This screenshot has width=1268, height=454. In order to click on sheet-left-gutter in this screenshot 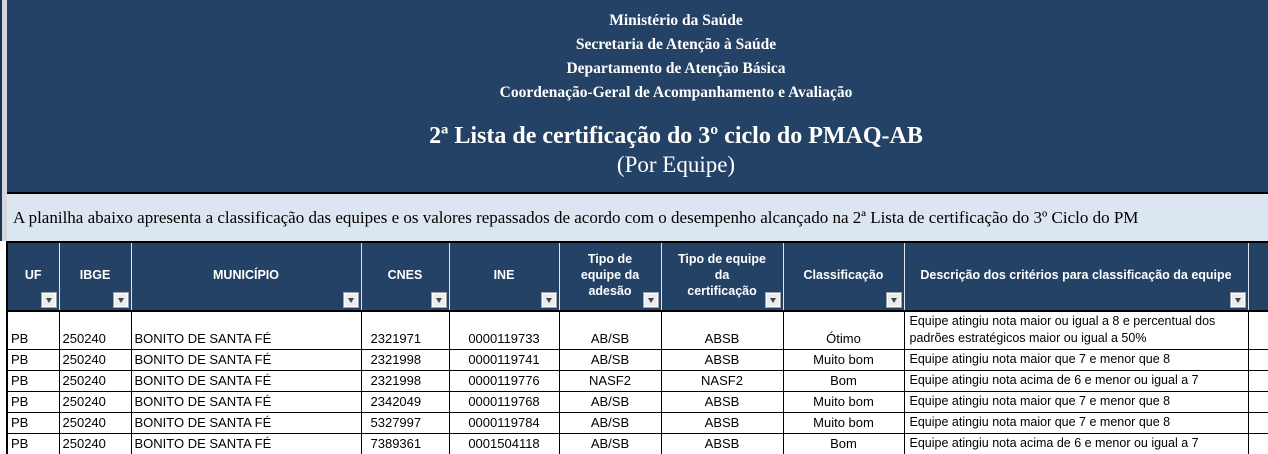, I will do `click(3, 120)`.